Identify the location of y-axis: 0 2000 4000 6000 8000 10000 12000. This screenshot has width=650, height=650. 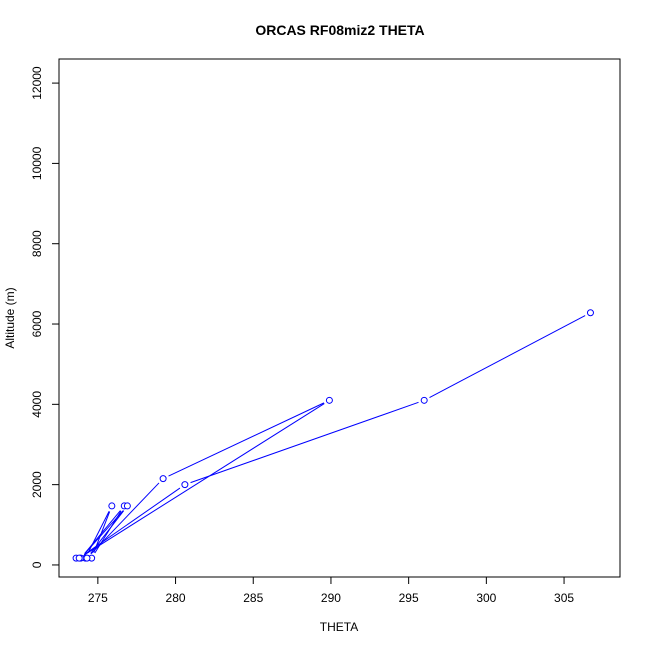
(45, 317).